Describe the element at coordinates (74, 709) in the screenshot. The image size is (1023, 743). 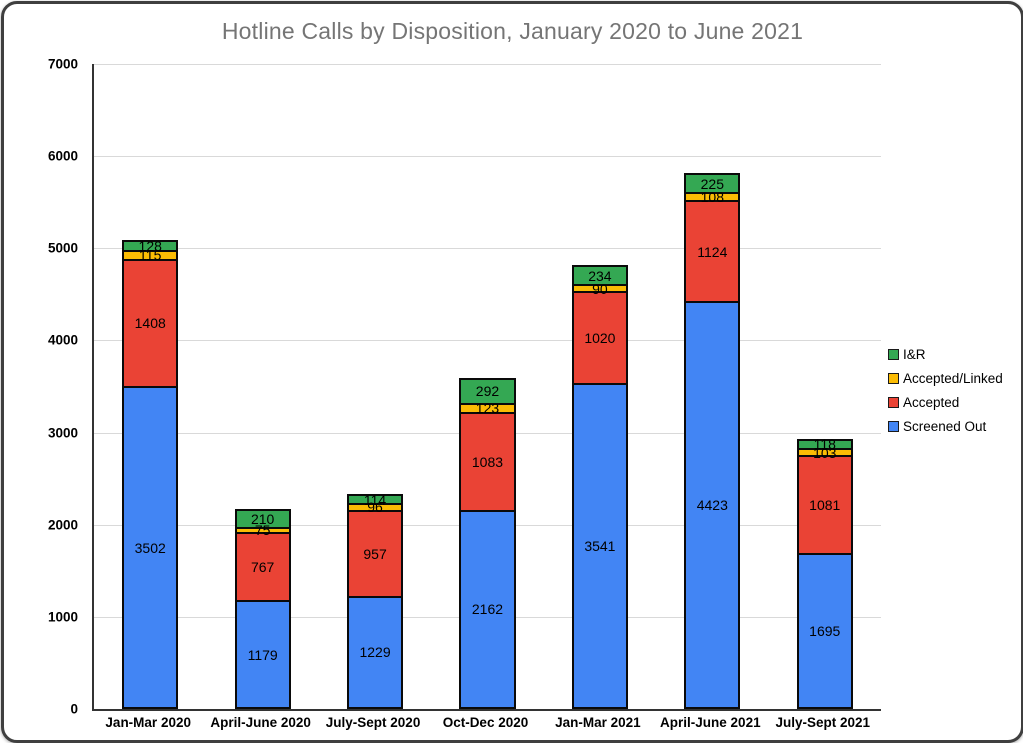
I see `y-tick-label: 0` at that location.